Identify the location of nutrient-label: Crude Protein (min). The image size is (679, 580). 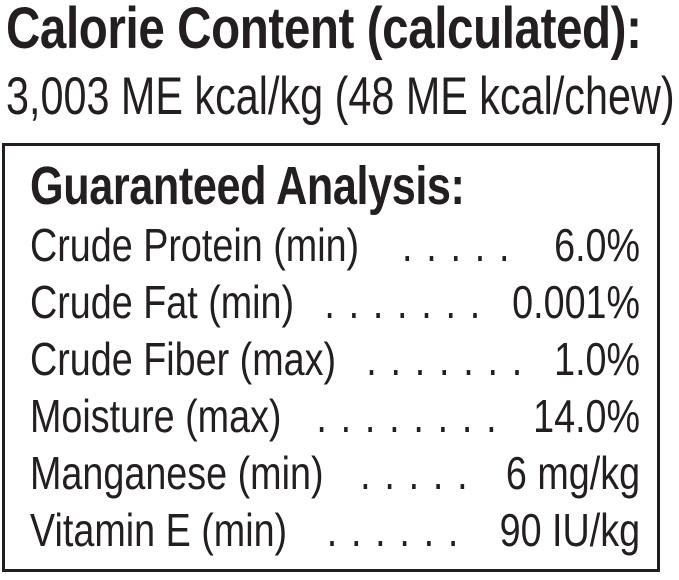
(195, 245).